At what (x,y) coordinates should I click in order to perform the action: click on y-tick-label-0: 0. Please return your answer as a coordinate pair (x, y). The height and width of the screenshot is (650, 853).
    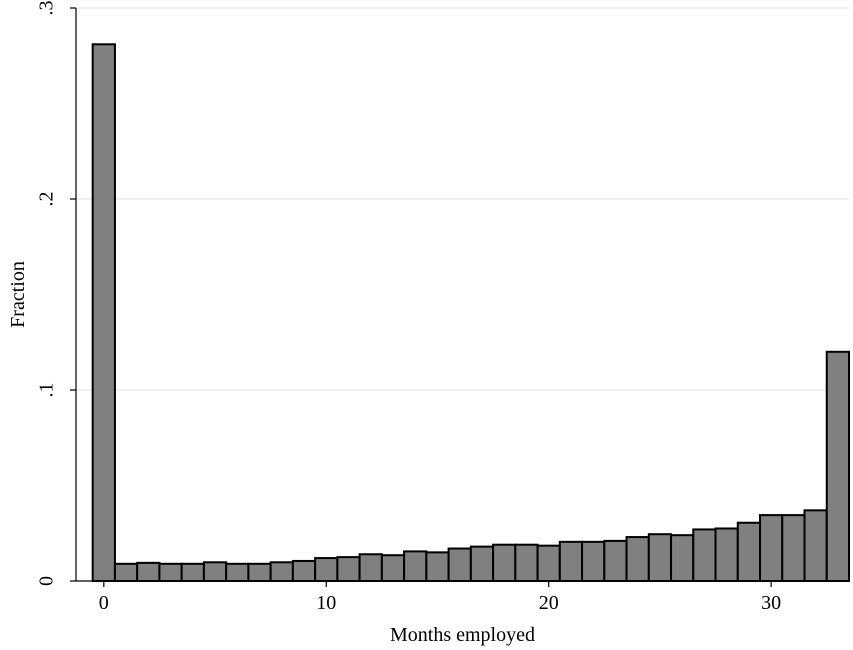
    Looking at the image, I should click on (47, 581).